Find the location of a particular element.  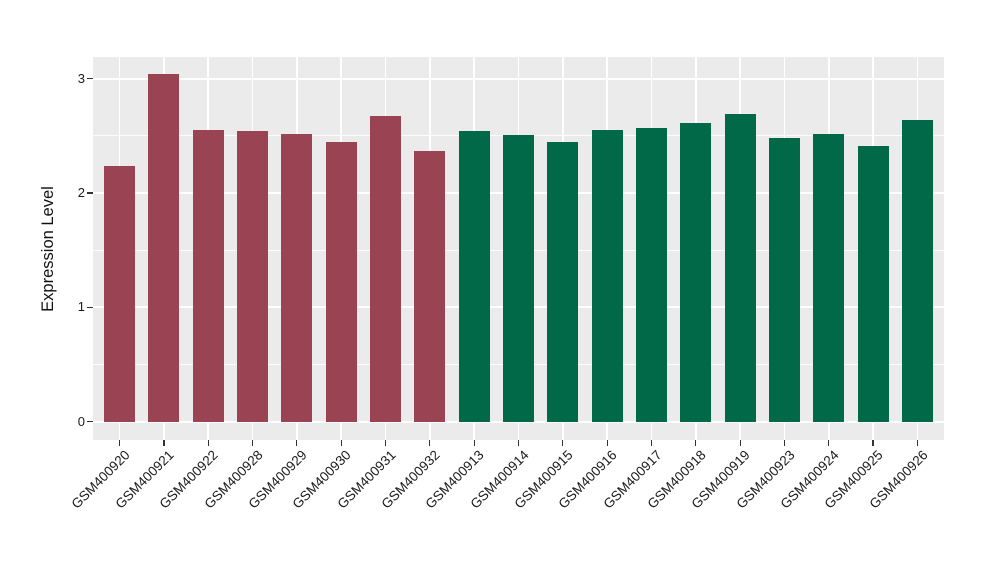

y-tick-label: 2 is located at coordinates (81, 193).